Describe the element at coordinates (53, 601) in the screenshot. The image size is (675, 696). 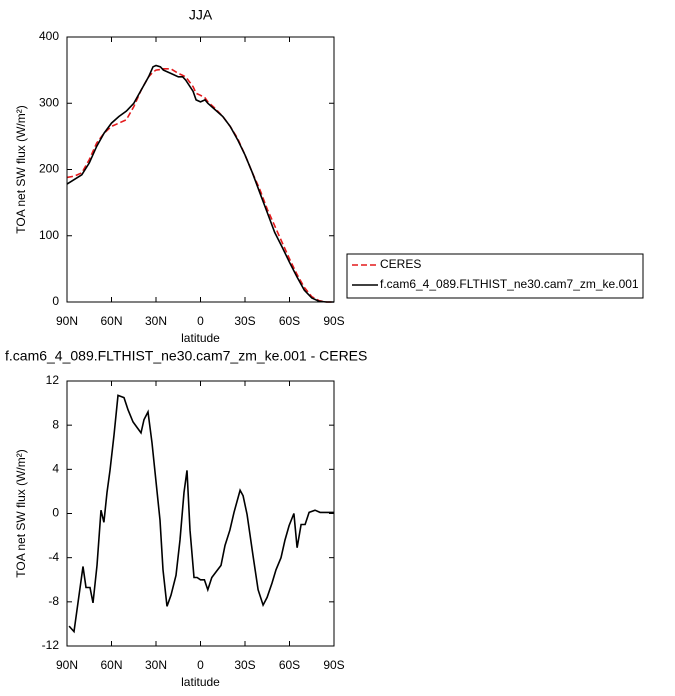
I see `y-tick-label: -8` at that location.